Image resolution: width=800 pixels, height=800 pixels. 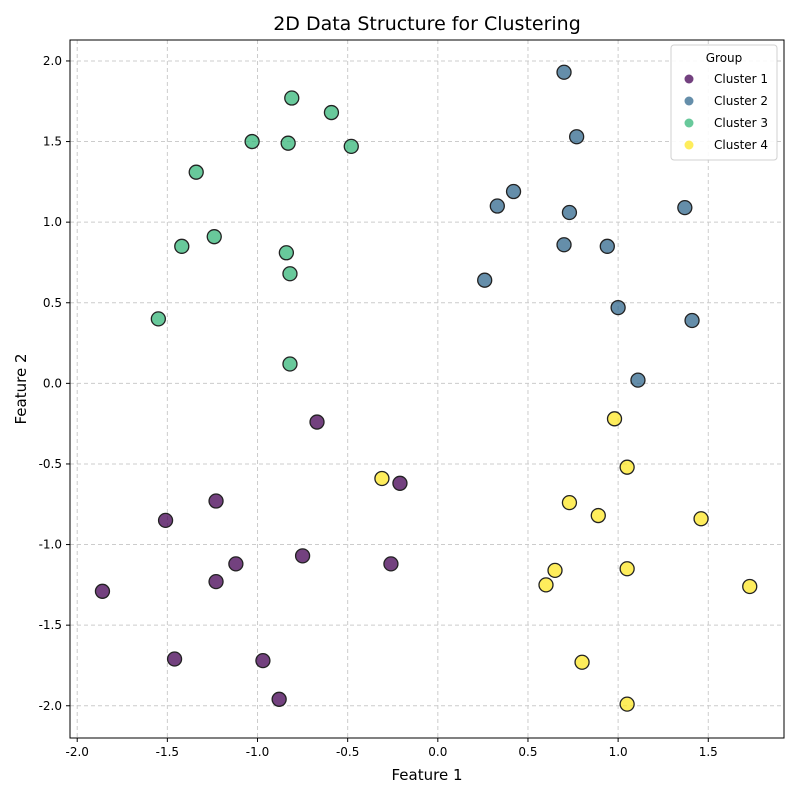 What do you see at coordinates (50, 706) in the screenshot?
I see `y-tick-label: -2.0` at bounding box center [50, 706].